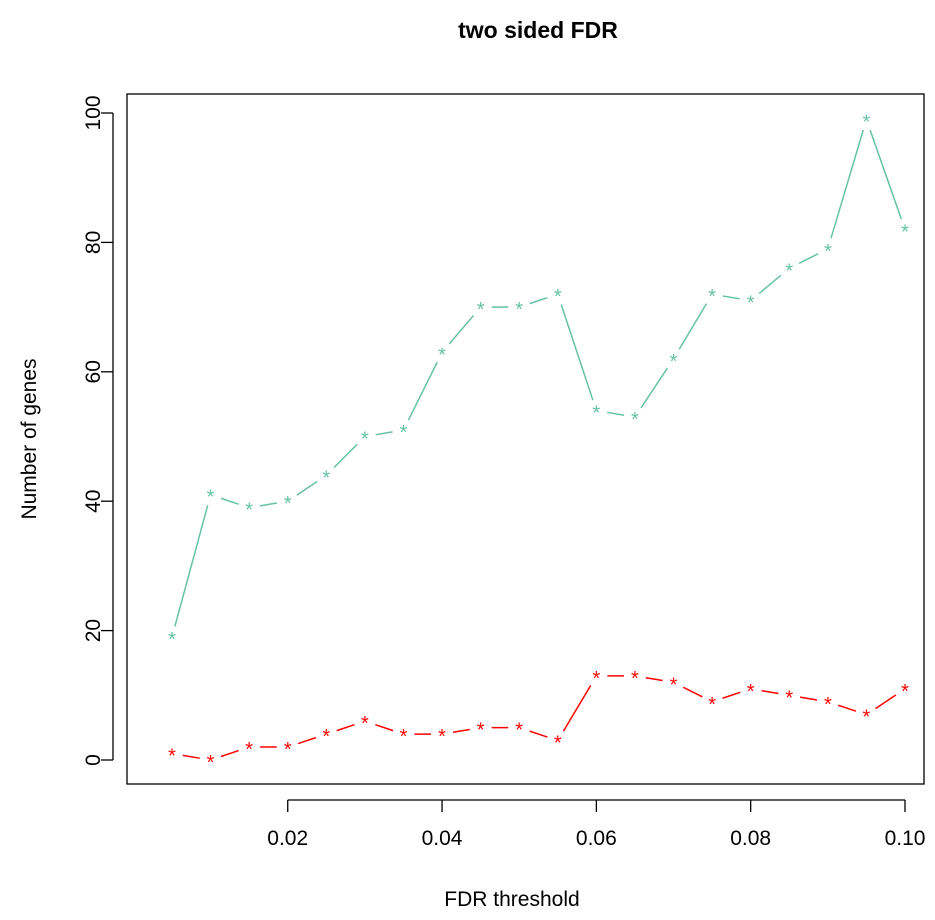 The width and height of the screenshot is (935, 920). What do you see at coordinates (511, 899) in the screenshot?
I see `x-axis-label: FDR threshold` at bounding box center [511, 899].